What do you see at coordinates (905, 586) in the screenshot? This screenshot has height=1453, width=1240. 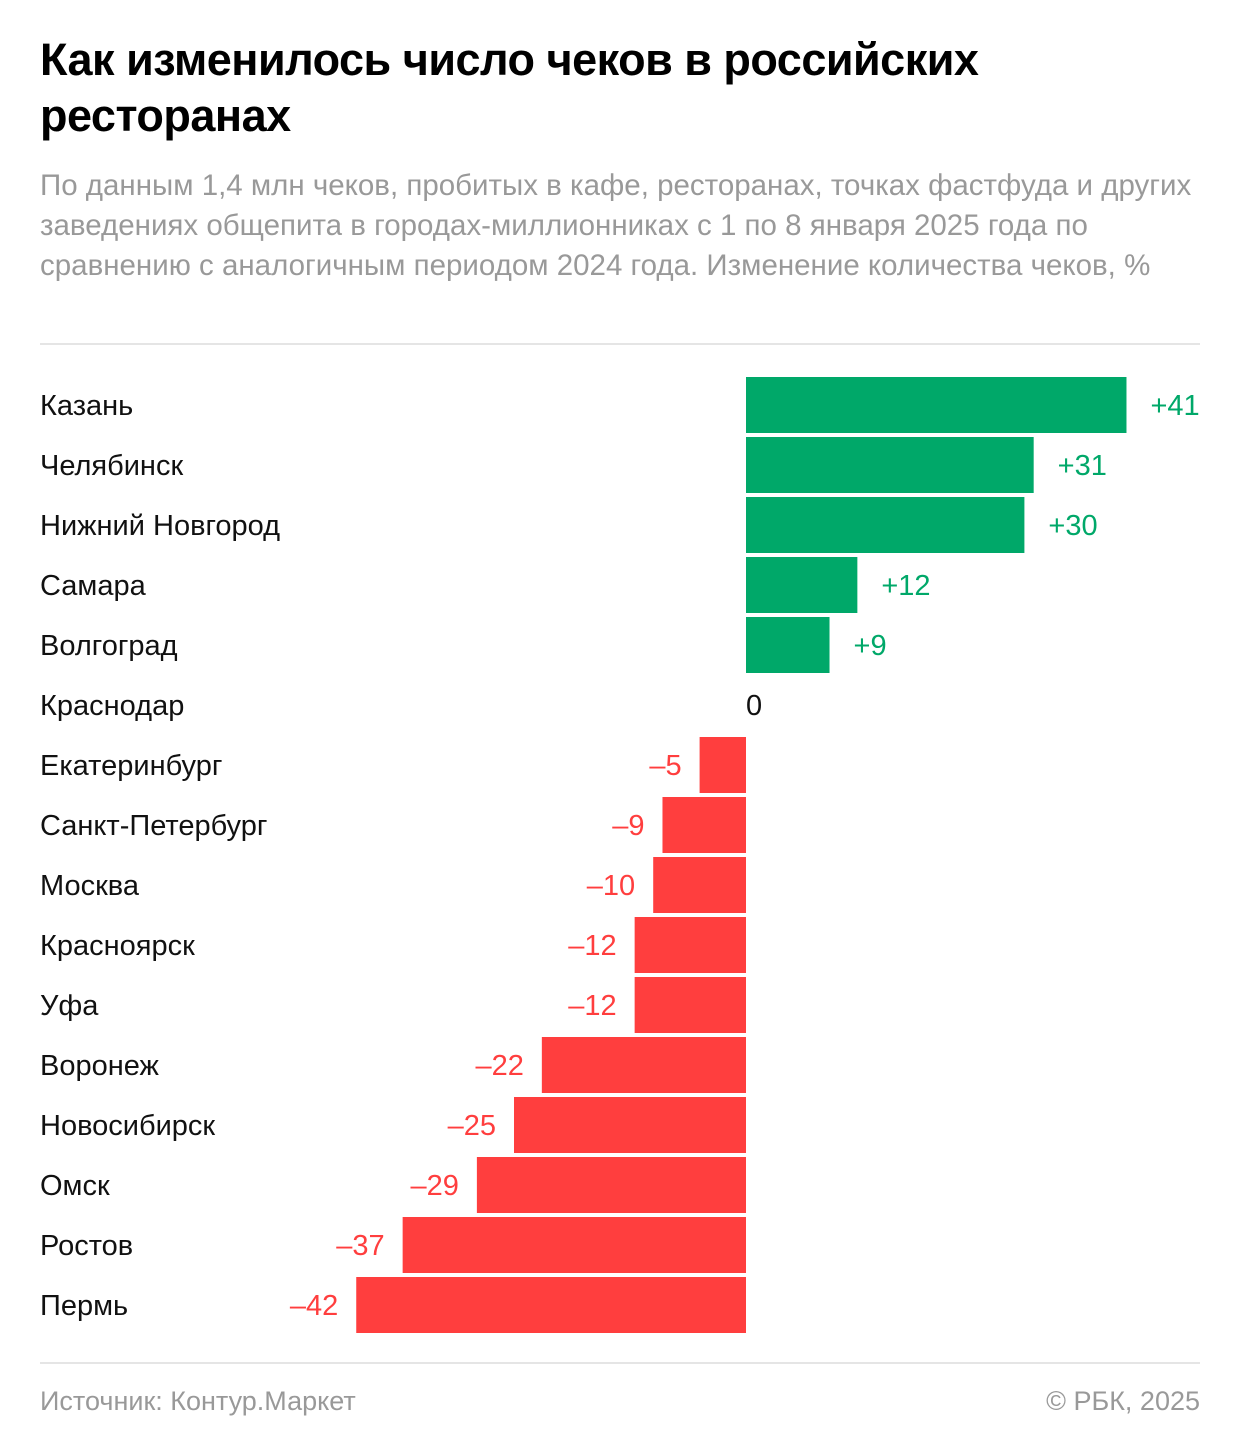 I see `value-label: +12` at bounding box center [905, 586].